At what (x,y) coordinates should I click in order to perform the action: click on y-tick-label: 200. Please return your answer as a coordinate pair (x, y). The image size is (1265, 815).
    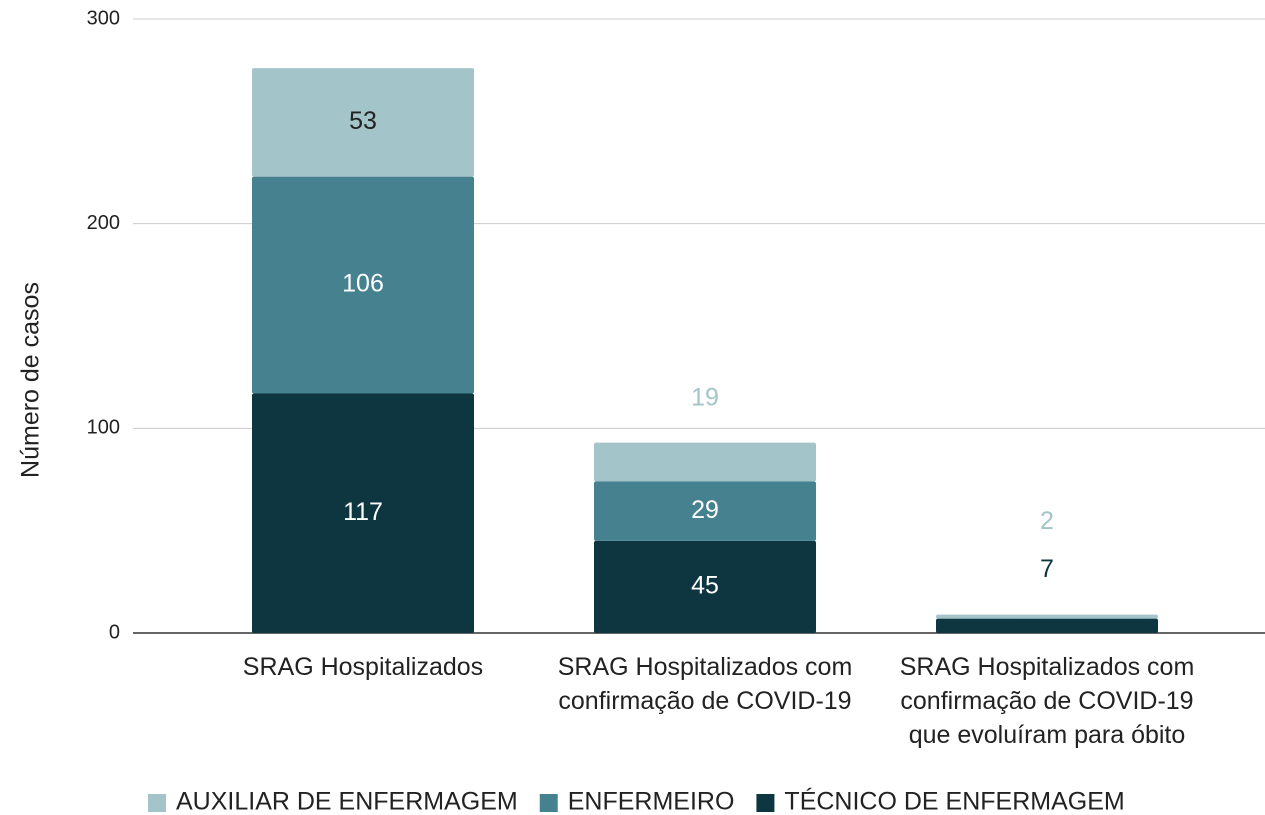
    Looking at the image, I should click on (103, 223).